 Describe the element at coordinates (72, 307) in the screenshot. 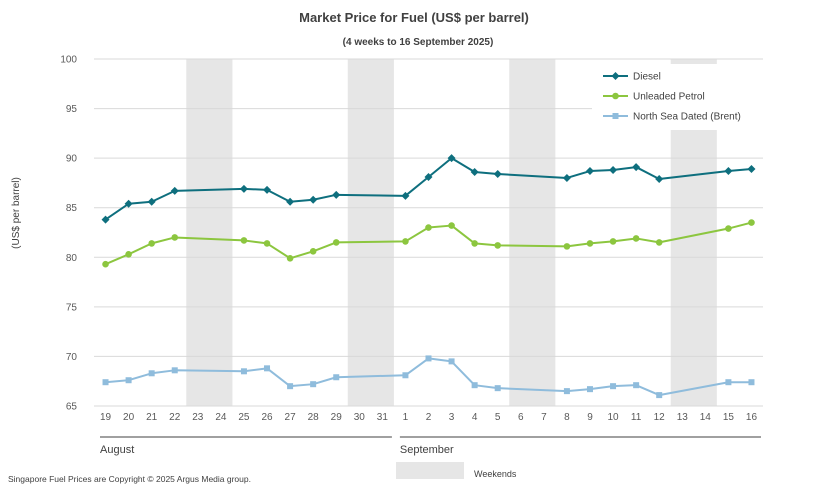

I see `y-tick-label: 75` at that location.